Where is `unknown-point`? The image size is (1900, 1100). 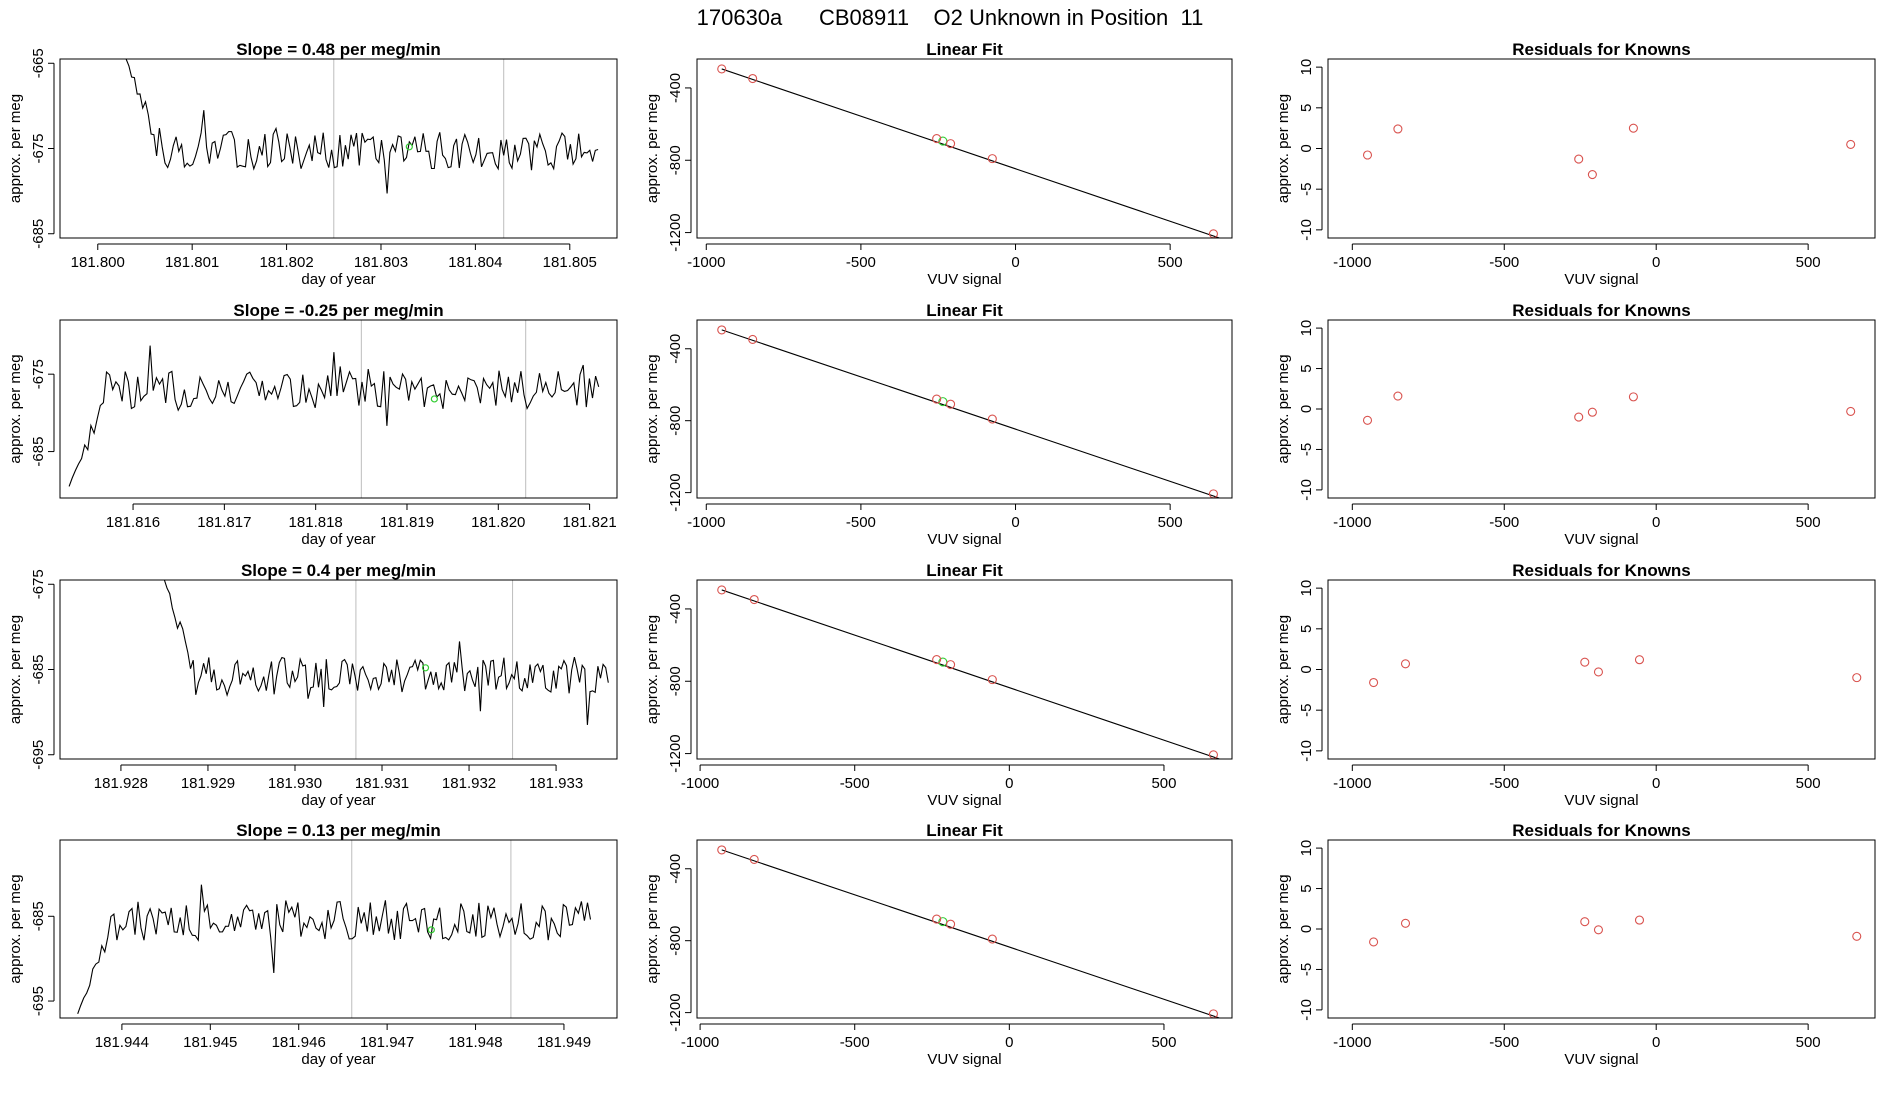
unknown-point is located at coordinates (431, 930).